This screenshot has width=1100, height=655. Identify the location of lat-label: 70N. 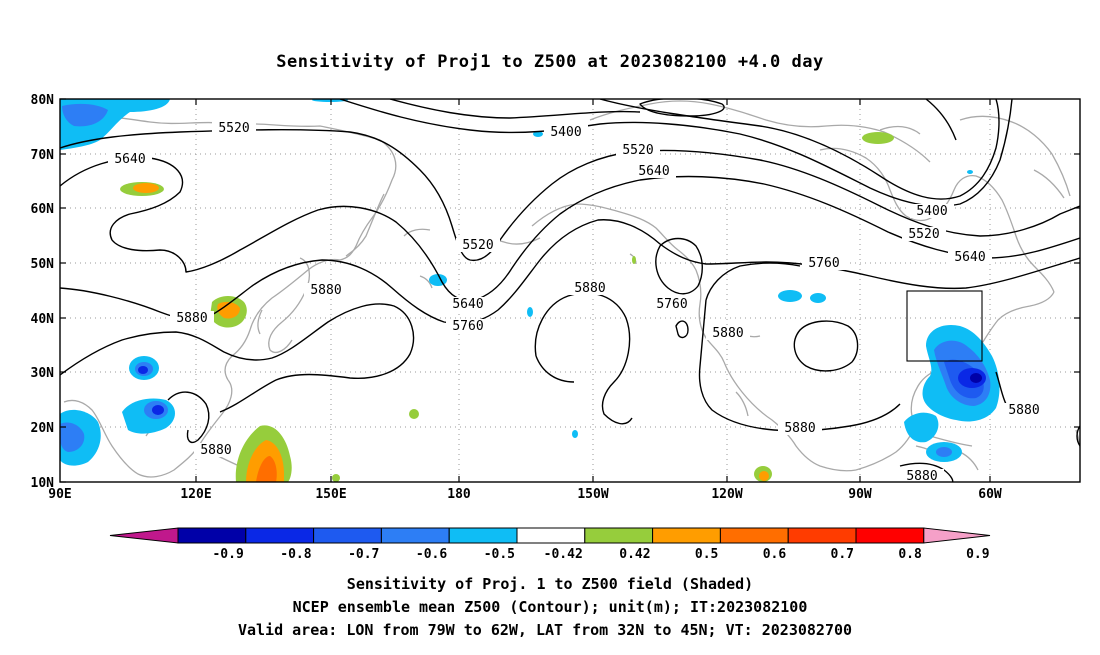
(43, 155).